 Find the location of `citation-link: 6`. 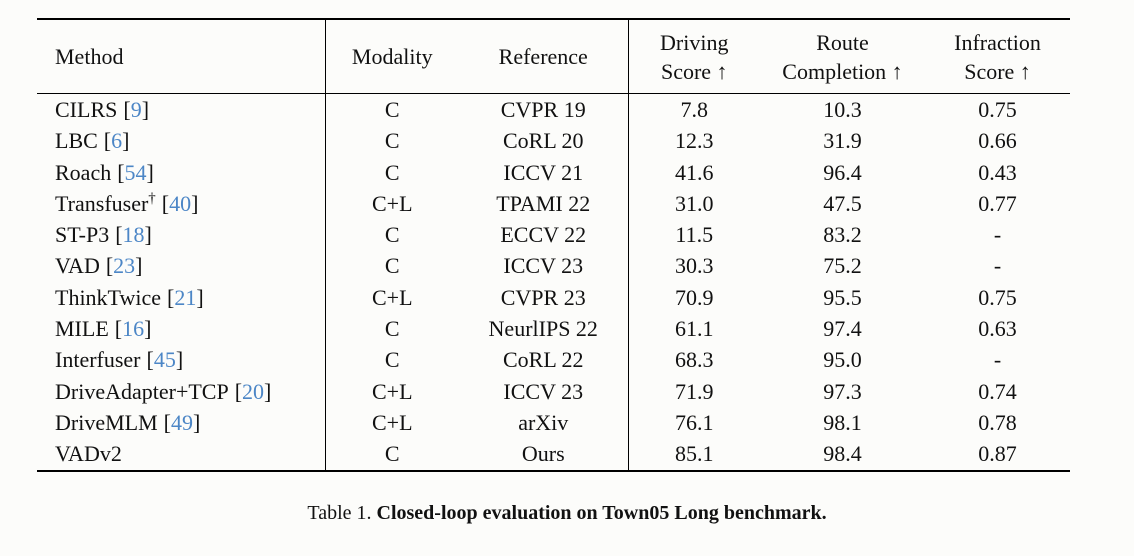

citation-link: 6 is located at coordinates (117, 141).